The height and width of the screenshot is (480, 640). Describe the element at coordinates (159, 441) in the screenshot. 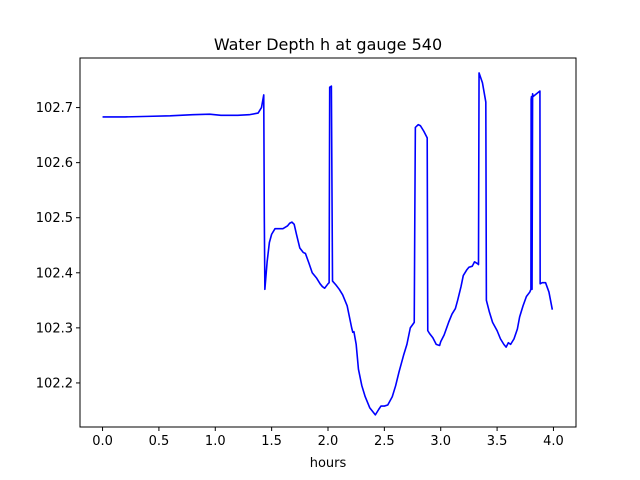

I see `x-tick-label: 0.5` at that location.